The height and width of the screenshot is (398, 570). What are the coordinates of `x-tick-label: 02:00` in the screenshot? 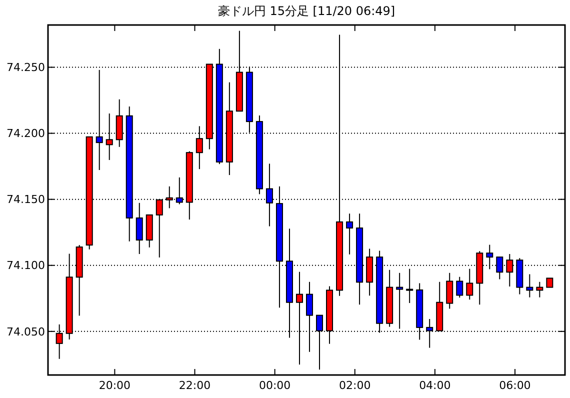 It's located at (355, 385).